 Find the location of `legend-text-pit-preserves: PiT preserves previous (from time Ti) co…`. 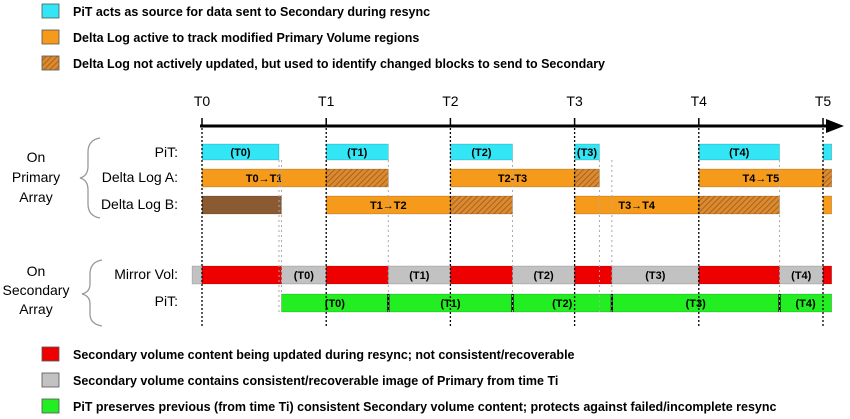

legend-text-pit-preserves: PiT preserves previous (from time Ti) co… is located at coordinates (424, 407).